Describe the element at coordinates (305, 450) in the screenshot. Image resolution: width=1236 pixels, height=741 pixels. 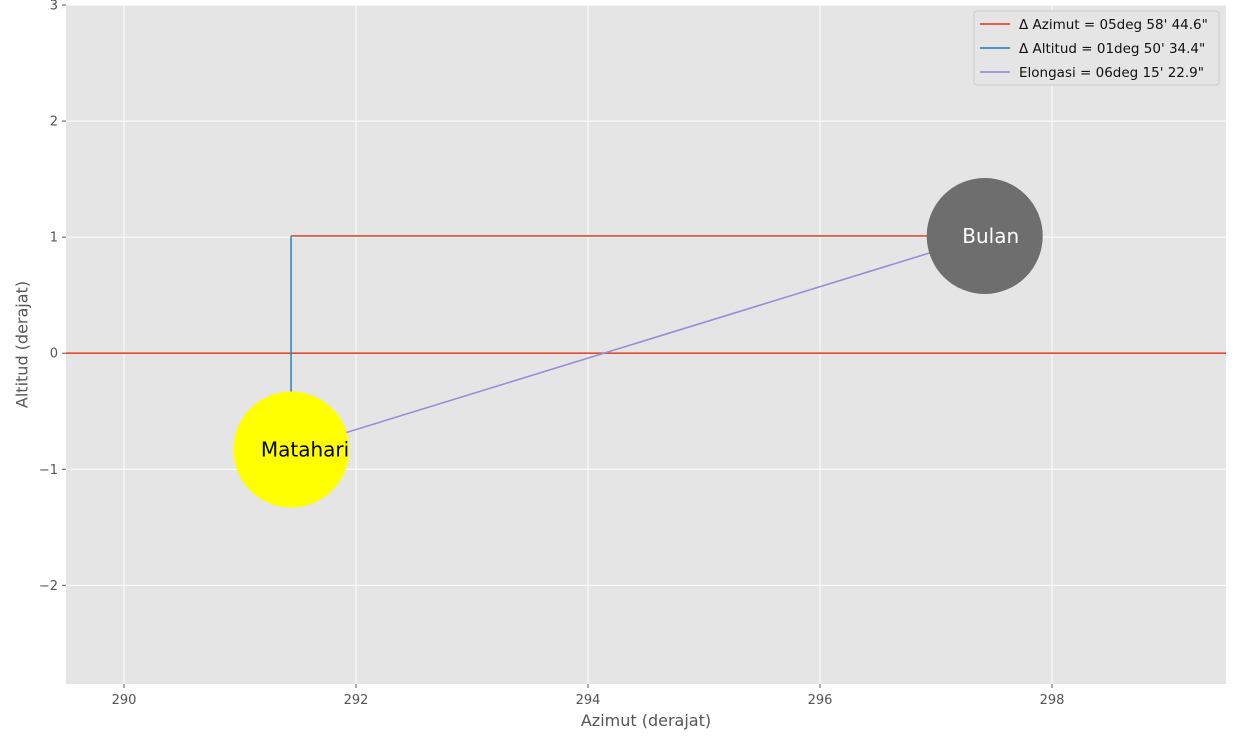
I see `matahari-label: Matahari` at that location.